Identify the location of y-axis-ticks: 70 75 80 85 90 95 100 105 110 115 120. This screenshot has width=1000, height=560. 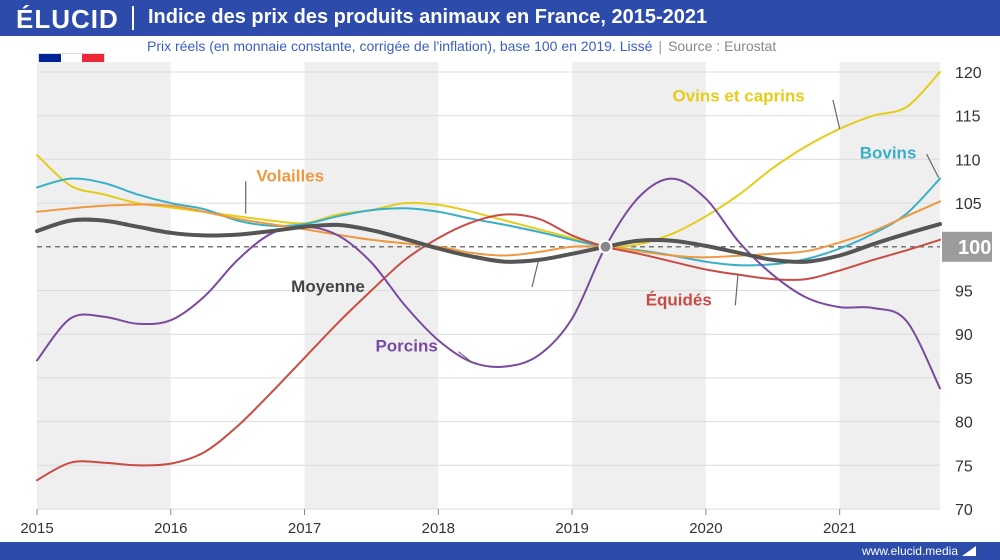
(967, 292).